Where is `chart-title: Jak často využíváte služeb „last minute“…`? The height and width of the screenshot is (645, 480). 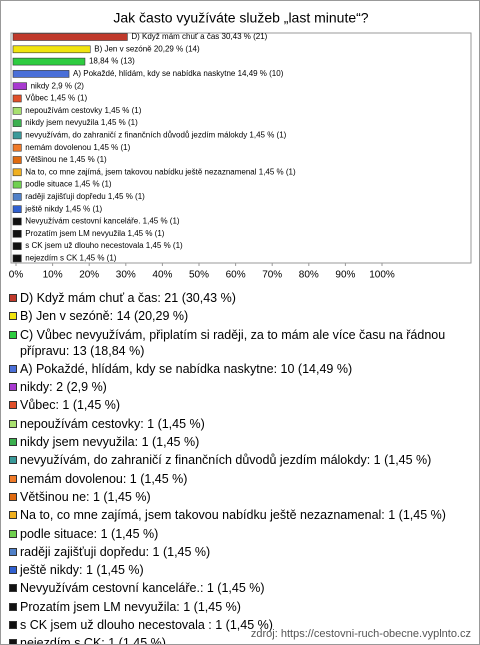 chart-title: Jak často využíváte služeb „last minute“… is located at coordinates (240, 18).